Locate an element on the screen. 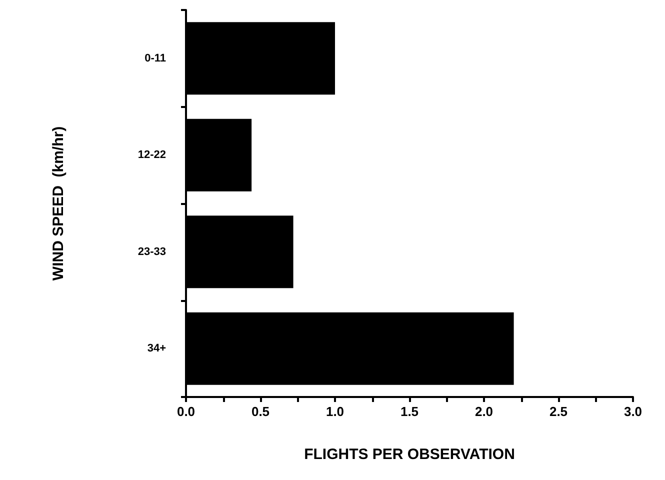  x-axis-title: FLIGHTS PER OBSERVATION is located at coordinates (409, 454).